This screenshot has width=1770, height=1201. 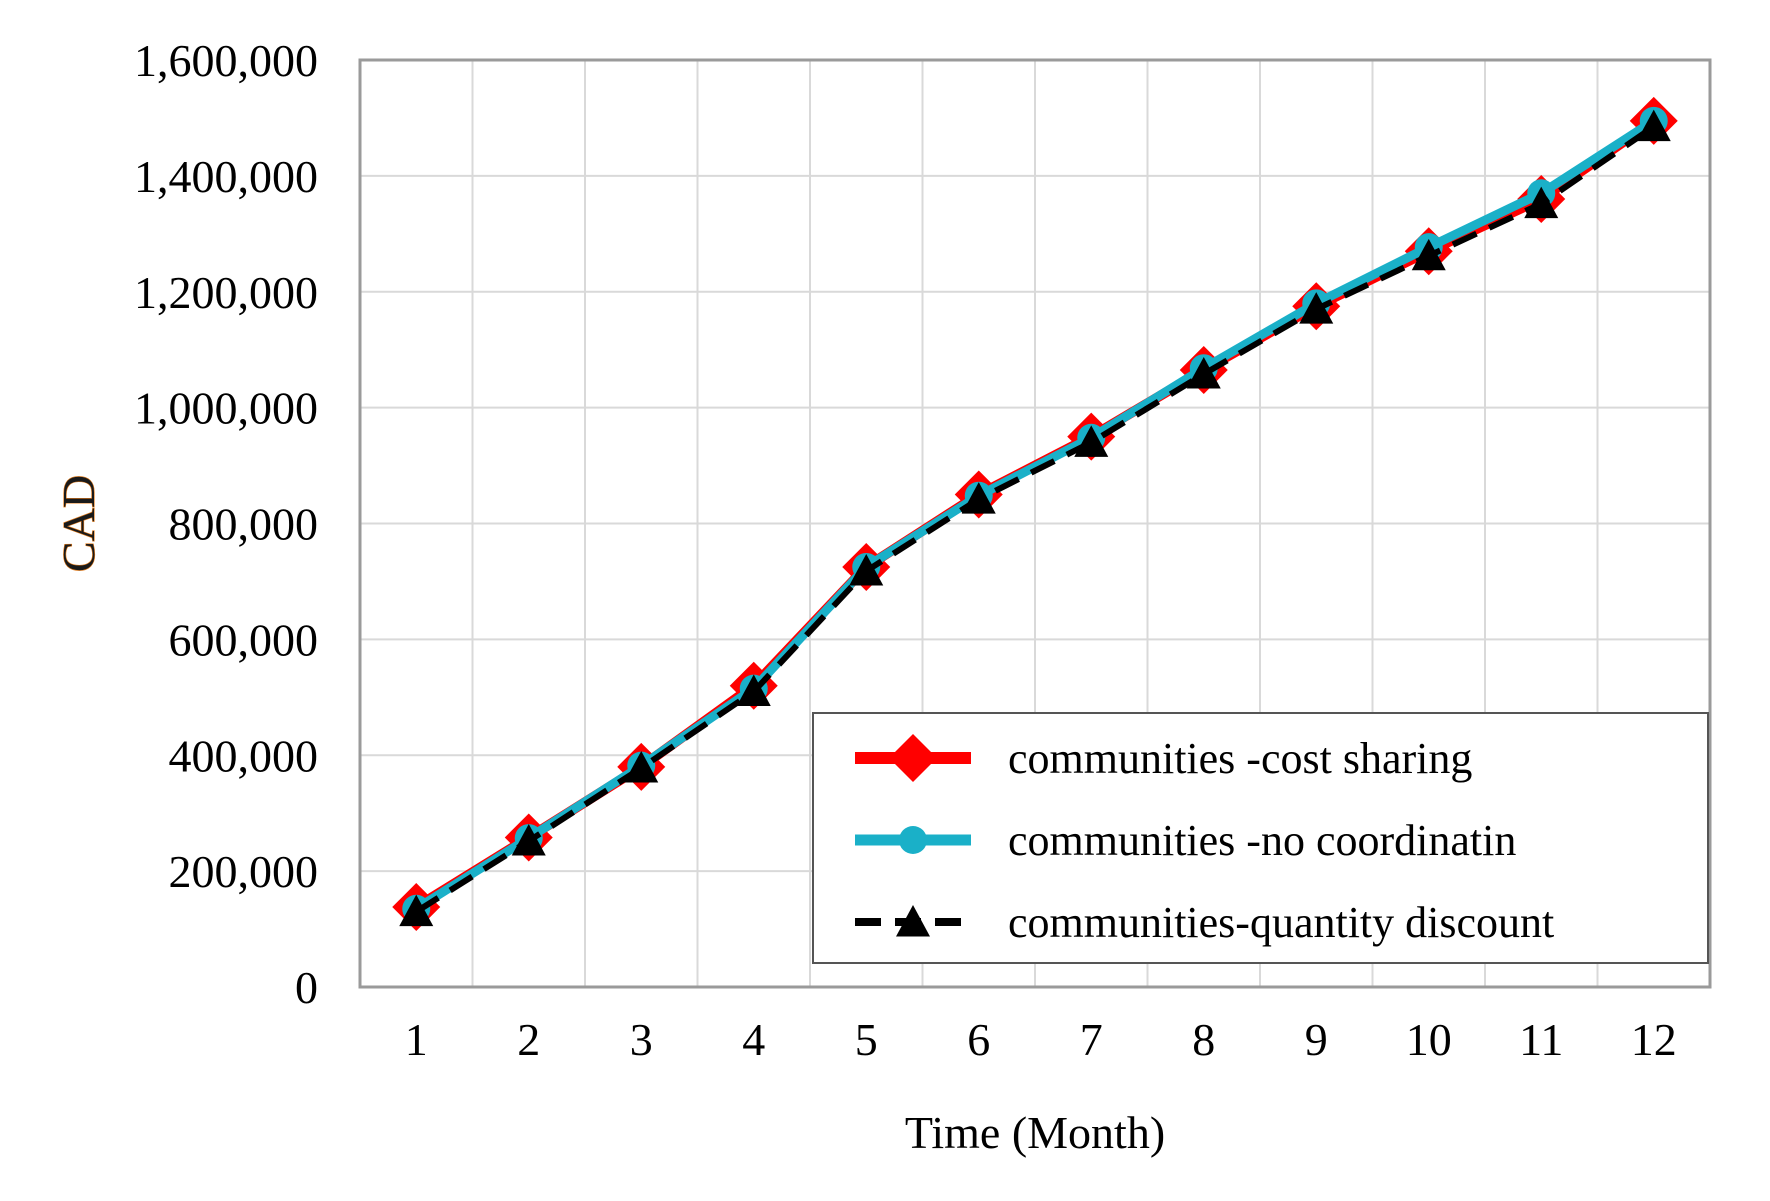 I want to click on x-tick-label: 9, so click(x=1316, y=1039).